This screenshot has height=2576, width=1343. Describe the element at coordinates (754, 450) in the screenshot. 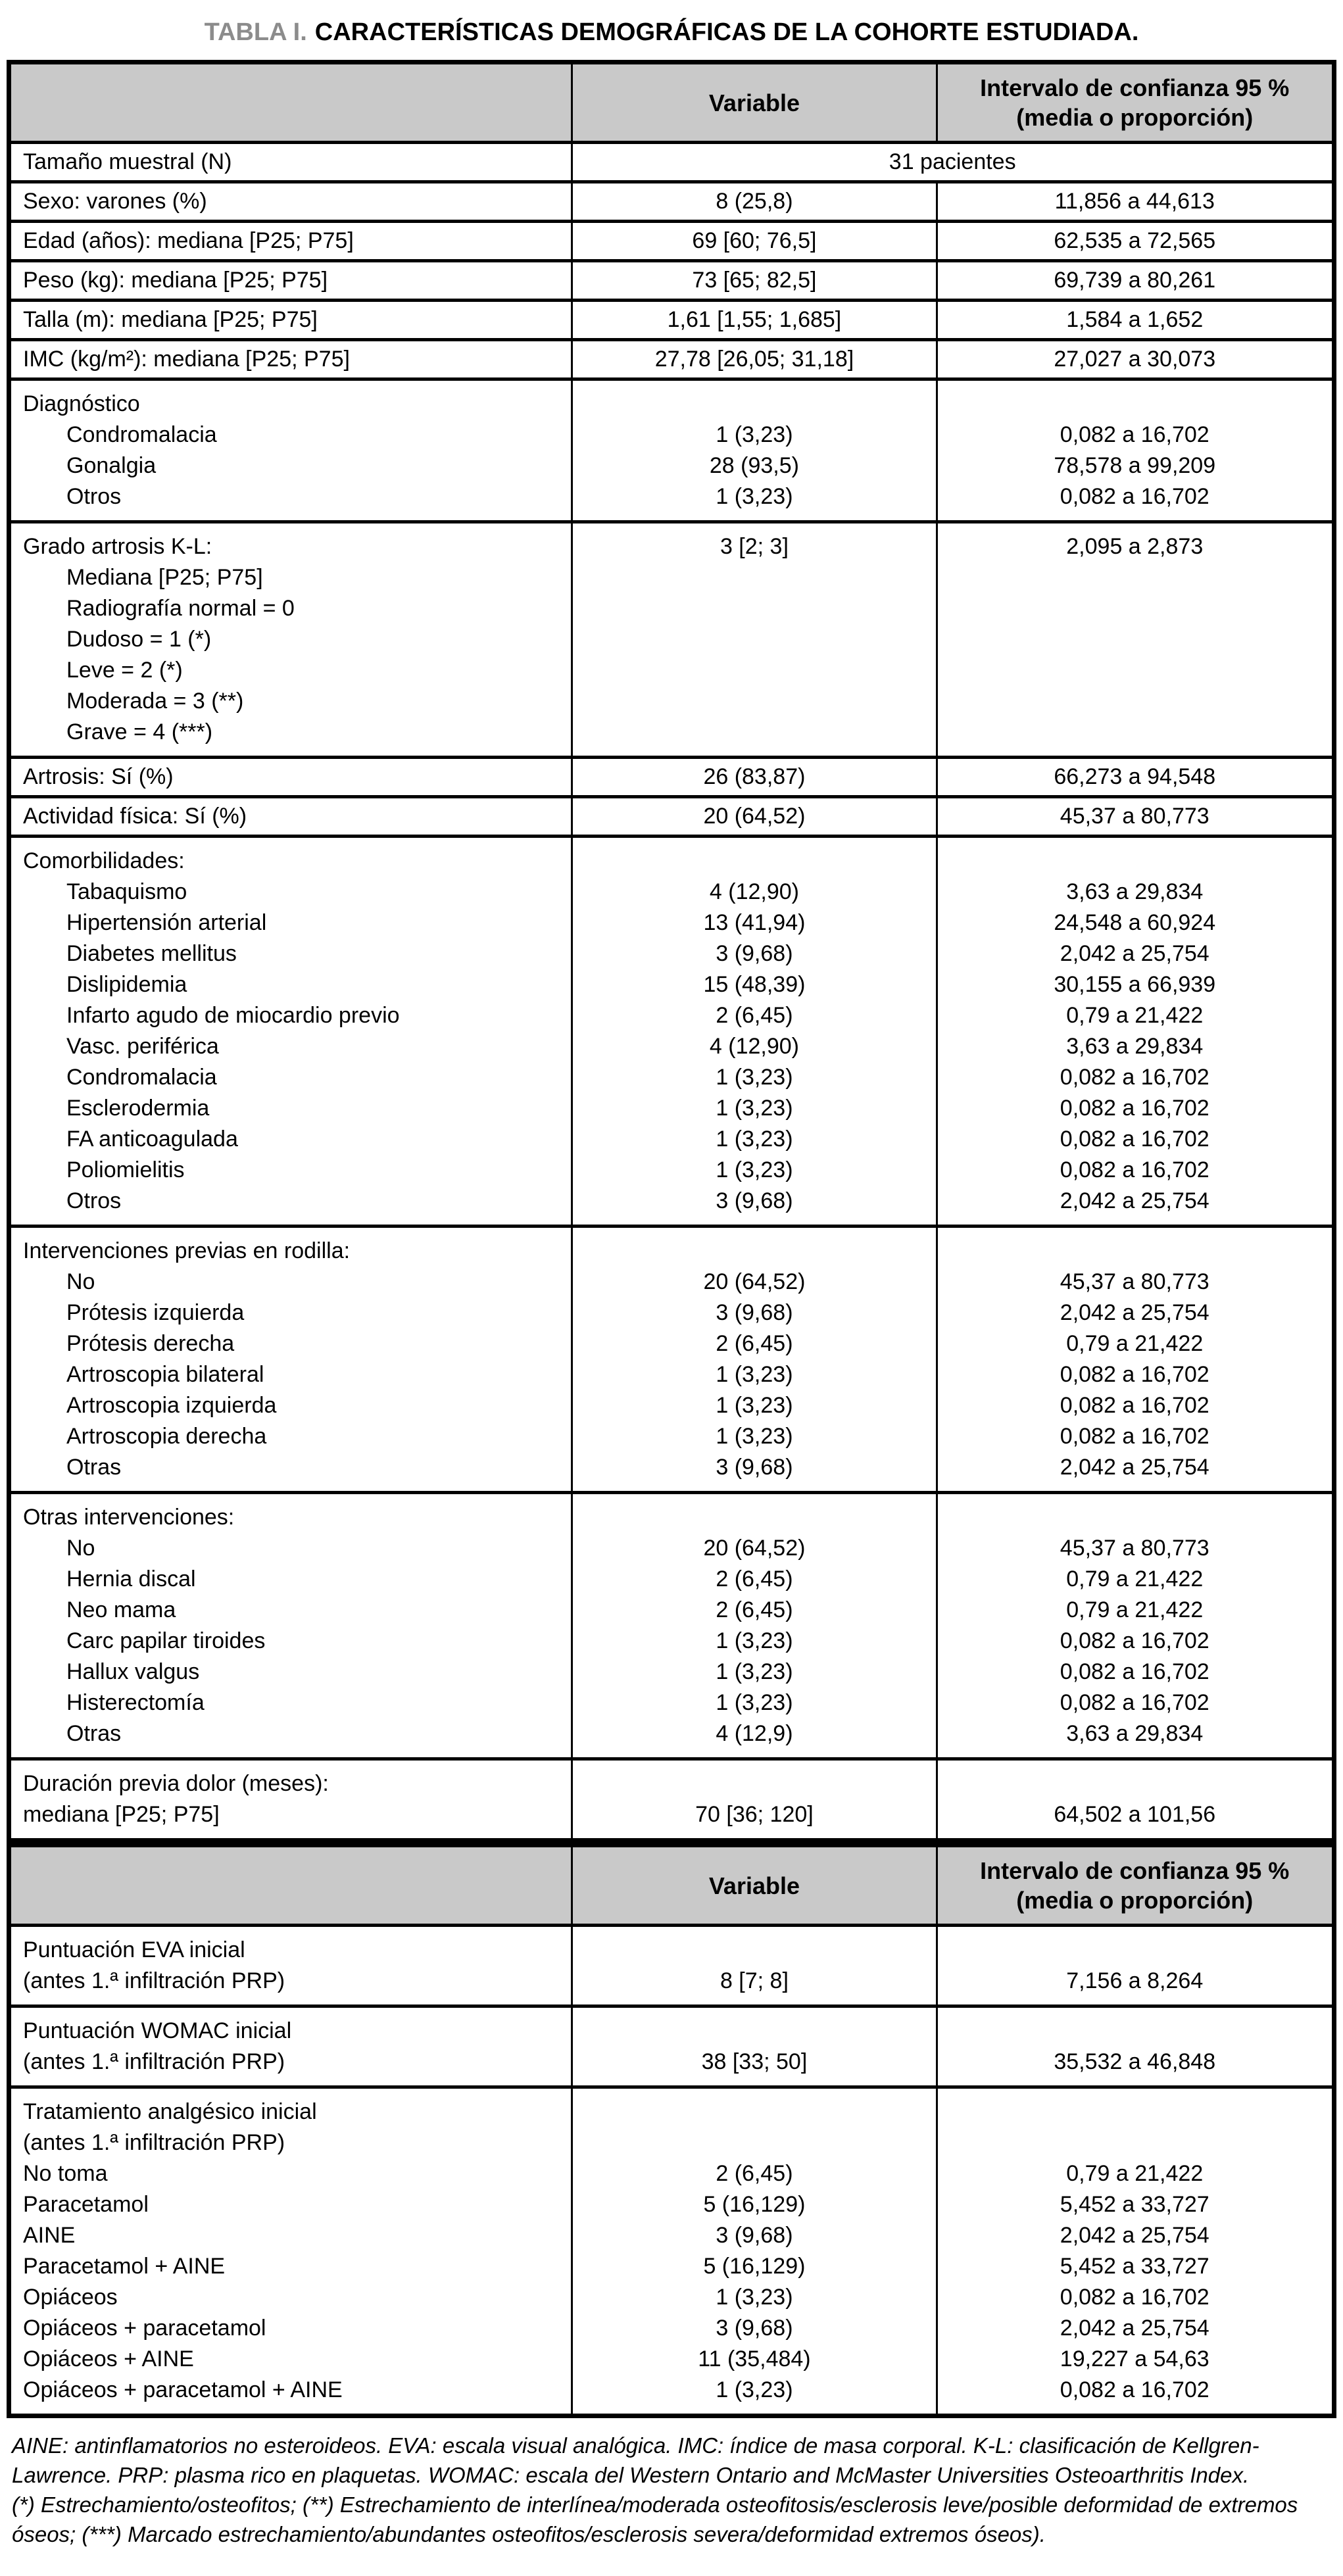

I see `row-value: 1 (3,23) 28 (93,5) 1 (3,23)` at that location.